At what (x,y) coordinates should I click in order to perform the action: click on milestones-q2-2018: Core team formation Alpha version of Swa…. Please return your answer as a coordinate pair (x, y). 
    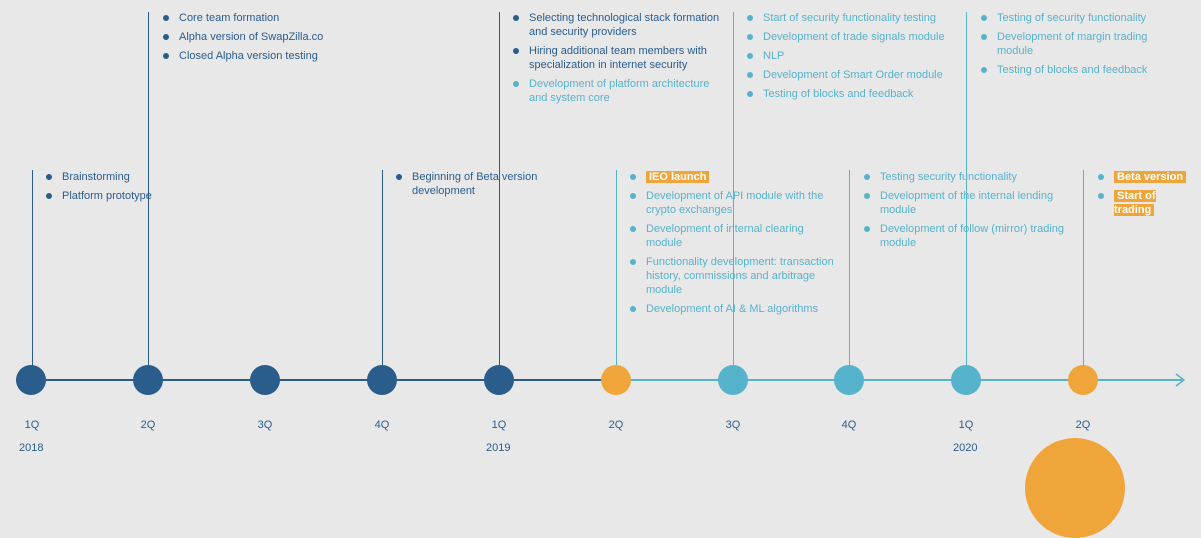
    Looking at the image, I should click on (263, 39).